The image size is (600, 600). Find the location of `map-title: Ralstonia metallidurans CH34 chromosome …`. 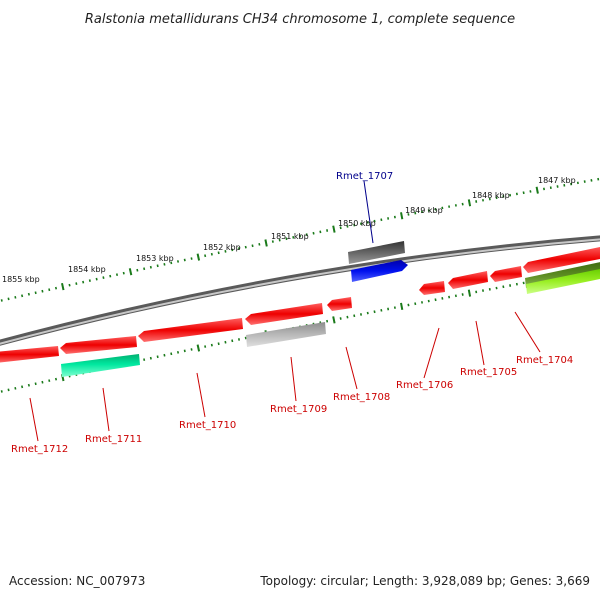

map-title: Ralstonia metallidurans CH34 chromosome … is located at coordinates (300, 19).